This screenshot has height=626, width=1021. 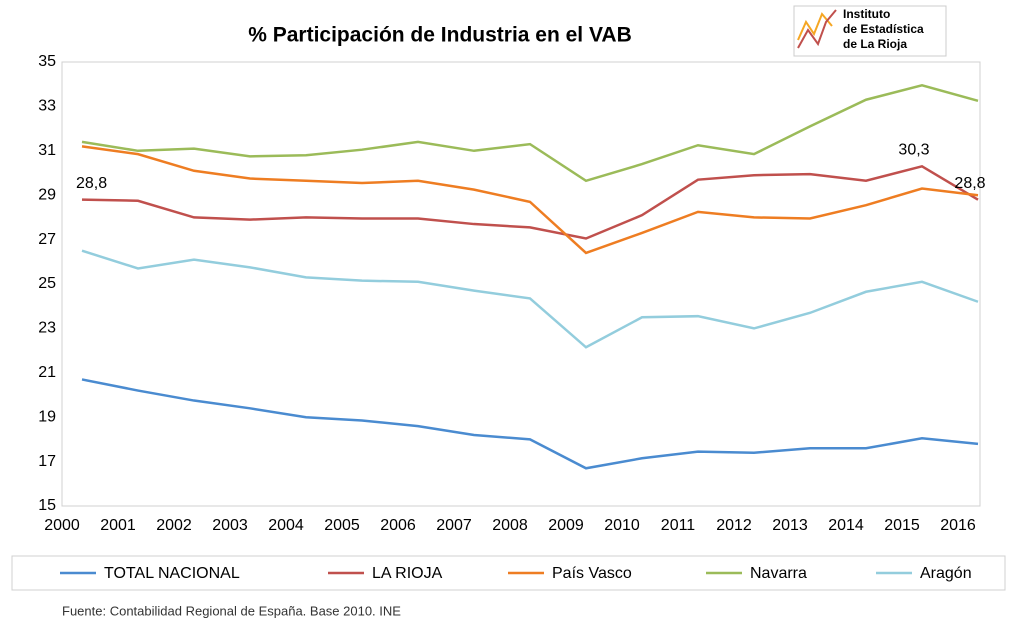 What do you see at coordinates (230, 525) in the screenshot?
I see `x-tick-label: 2003` at bounding box center [230, 525].